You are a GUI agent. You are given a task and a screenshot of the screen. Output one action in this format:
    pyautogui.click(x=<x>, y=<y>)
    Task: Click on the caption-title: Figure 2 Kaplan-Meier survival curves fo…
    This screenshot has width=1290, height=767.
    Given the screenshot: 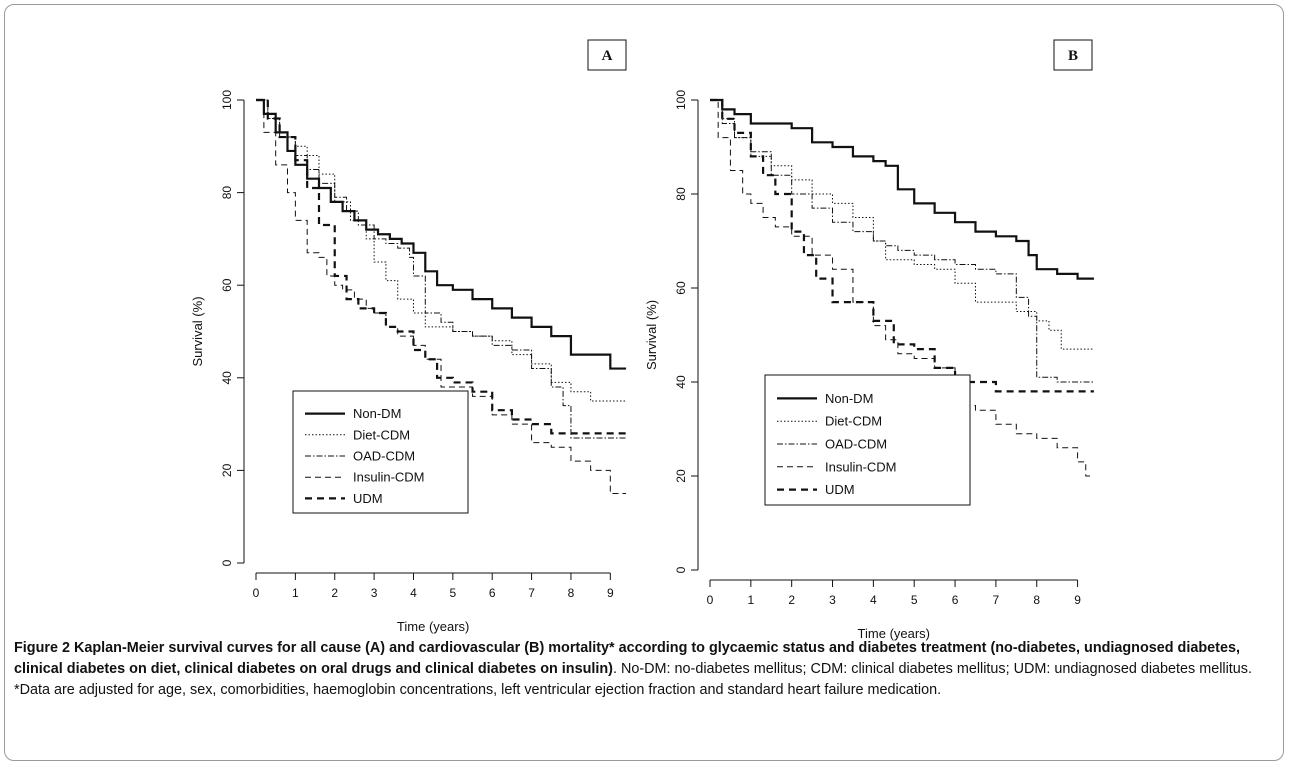 What is the action you would take?
    pyautogui.click(x=627, y=658)
    